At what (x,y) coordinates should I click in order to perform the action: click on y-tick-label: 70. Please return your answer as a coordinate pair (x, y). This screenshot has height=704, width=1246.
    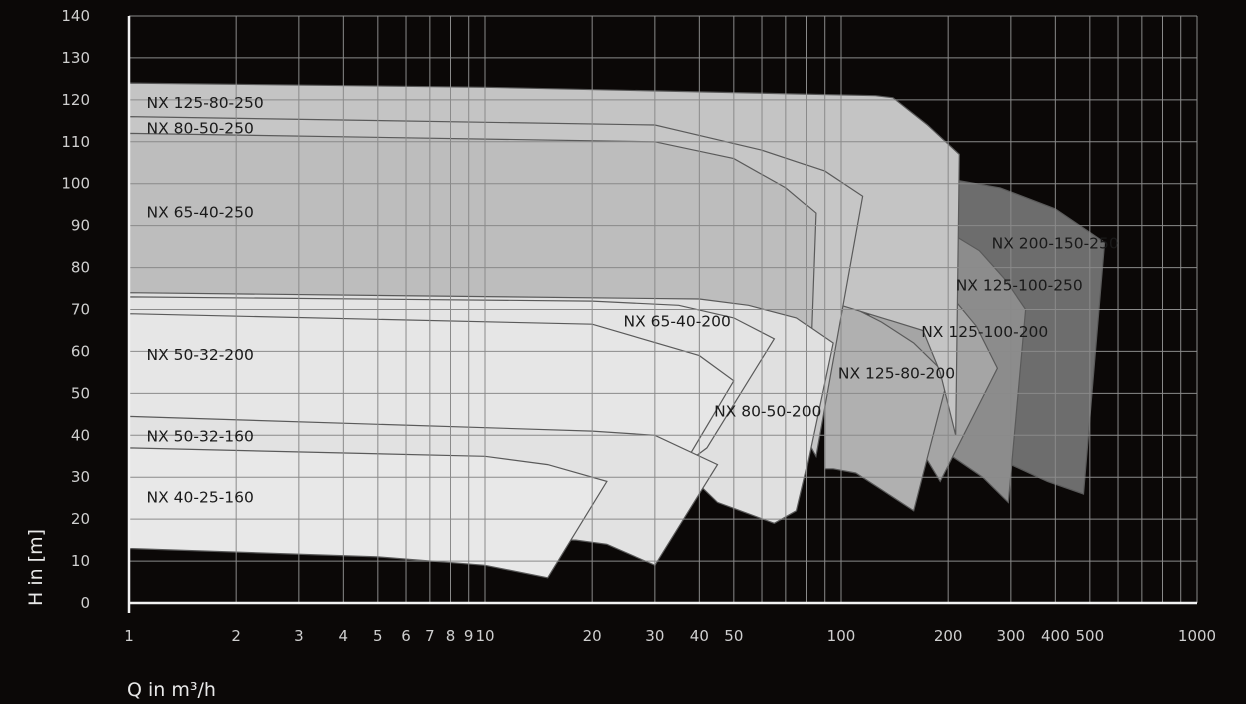
    Looking at the image, I should click on (80, 310).